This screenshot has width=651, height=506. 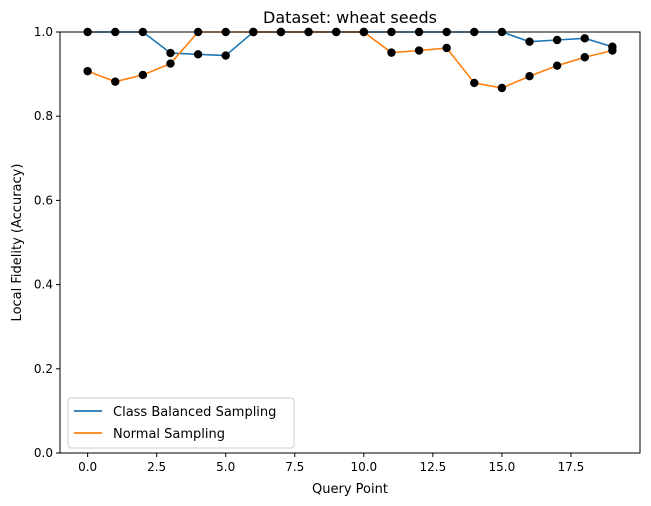 What do you see at coordinates (43, 453) in the screenshot?
I see `y-tick-label: 0.0` at bounding box center [43, 453].